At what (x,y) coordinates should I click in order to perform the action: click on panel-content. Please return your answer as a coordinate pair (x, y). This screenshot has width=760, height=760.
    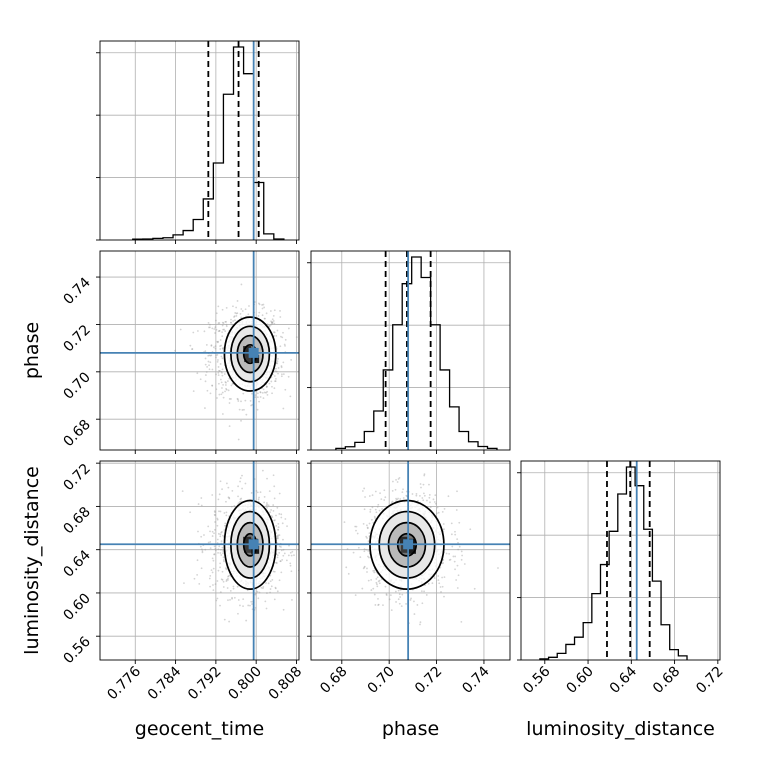
    Looking at the image, I should click on (236, 362).